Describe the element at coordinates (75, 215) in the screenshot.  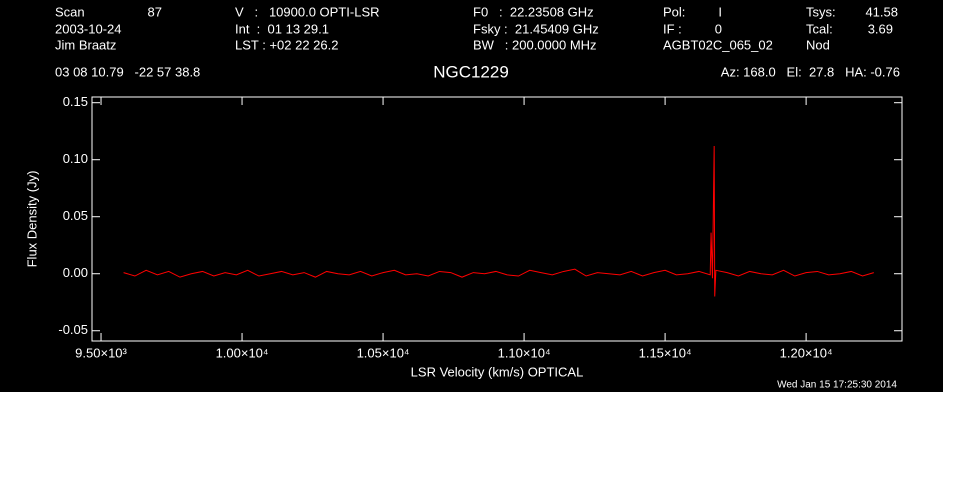
I see `y-tick-label: 0.05` at that location.